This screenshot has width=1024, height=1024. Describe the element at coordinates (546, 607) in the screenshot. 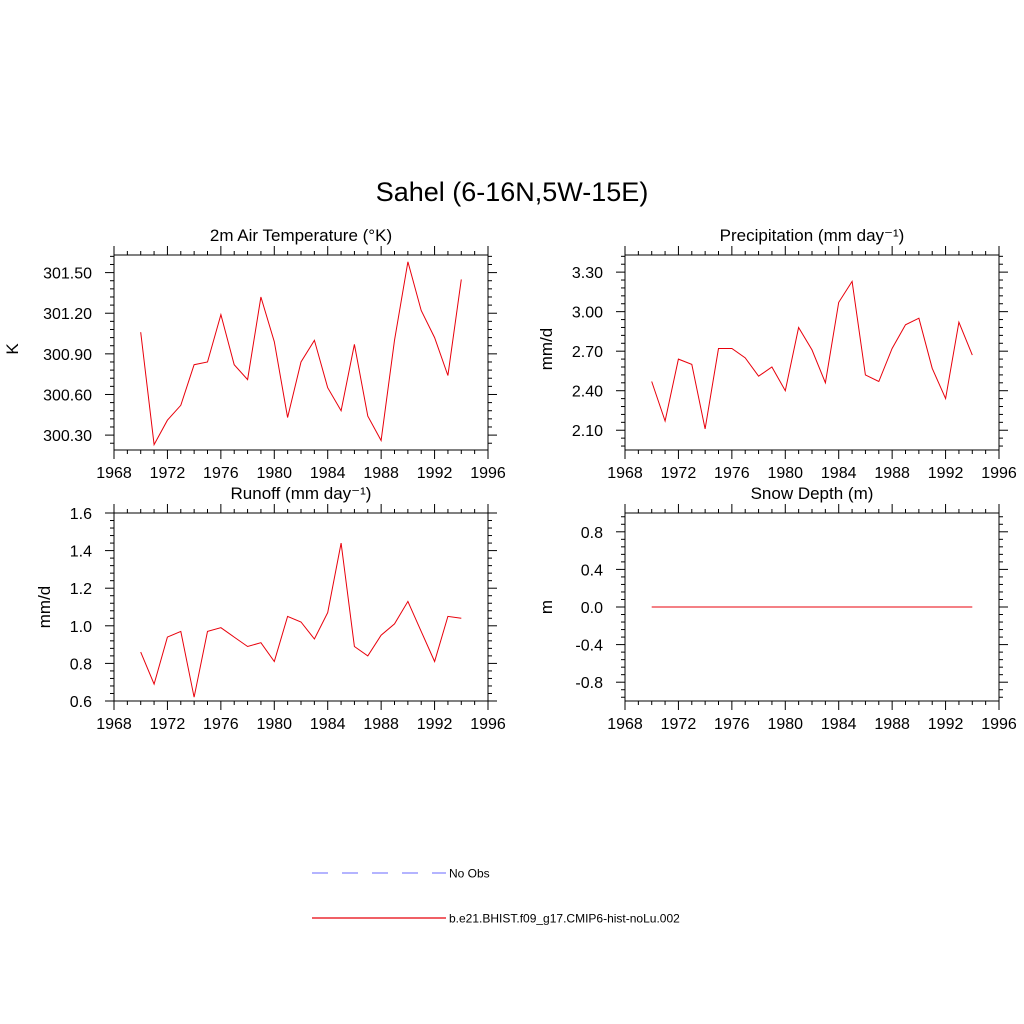

I see `y-axis-label: m` at that location.